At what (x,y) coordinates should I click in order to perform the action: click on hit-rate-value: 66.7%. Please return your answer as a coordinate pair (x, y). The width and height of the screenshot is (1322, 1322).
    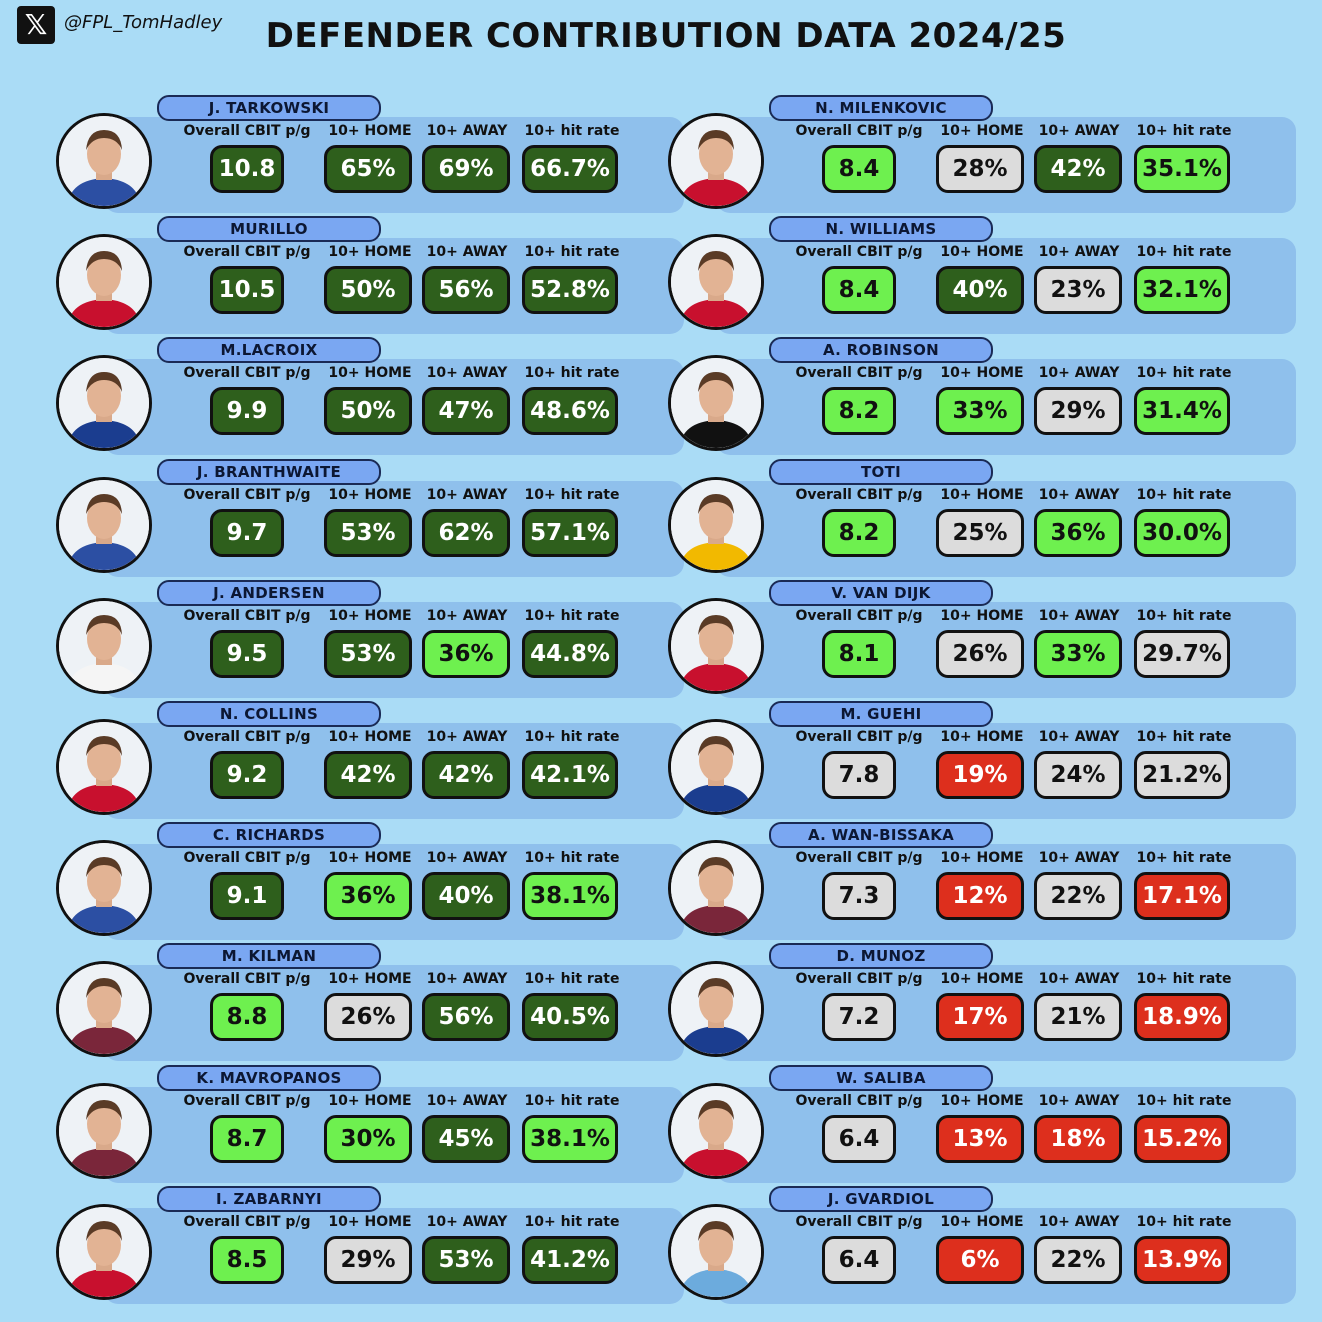
    Looking at the image, I should click on (570, 169).